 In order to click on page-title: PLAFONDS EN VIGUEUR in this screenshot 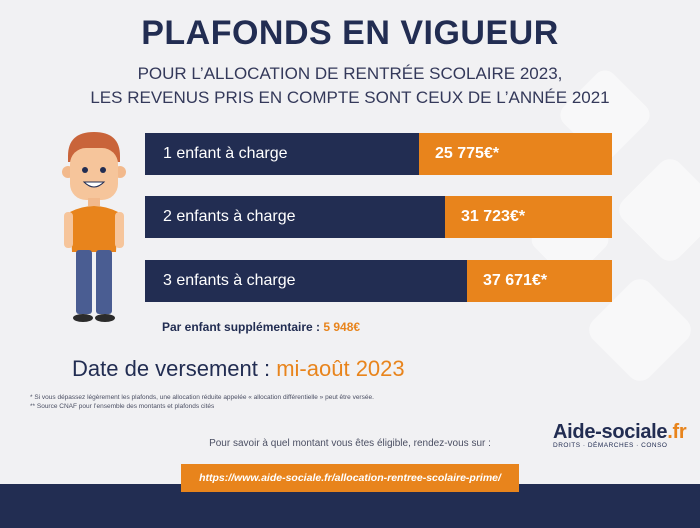, I will do `click(350, 33)`.